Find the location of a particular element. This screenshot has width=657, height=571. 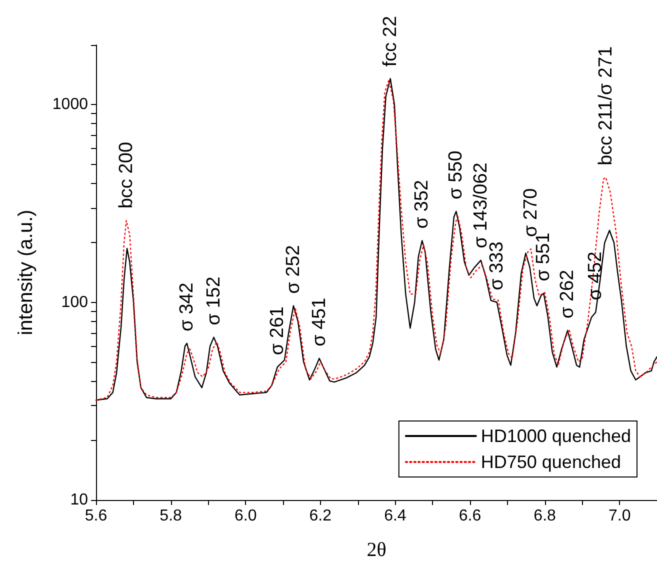

x-tick-label: 6.4 is located at coordinates (395, 516).